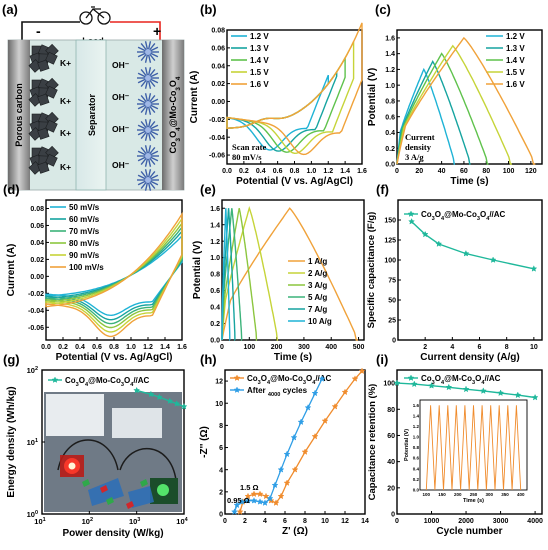 Image resolution: width=548 pixels, height=550 pixels. Describe the element at coordinates (391, 488) in the screenshot. I see `y-tick-label: 20` at that location.